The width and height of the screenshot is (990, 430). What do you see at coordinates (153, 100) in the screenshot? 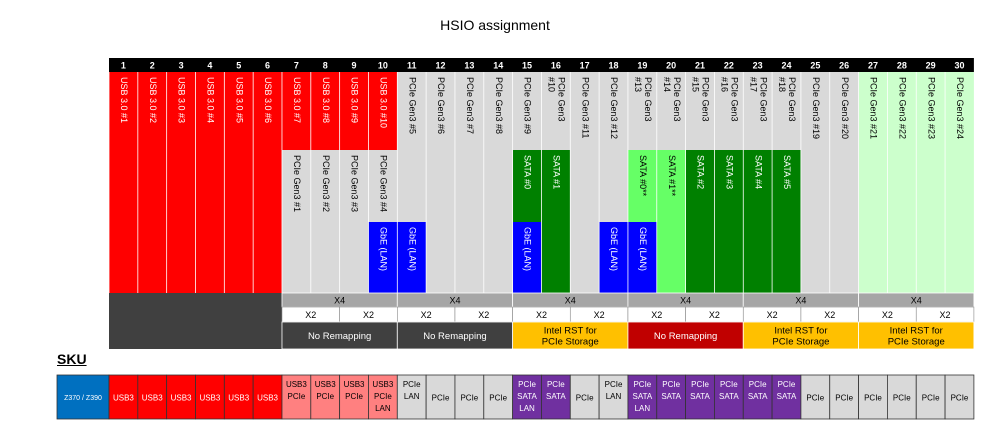
I see `lane-label: USB 3.0 #2` at bounding box center [153, 100].